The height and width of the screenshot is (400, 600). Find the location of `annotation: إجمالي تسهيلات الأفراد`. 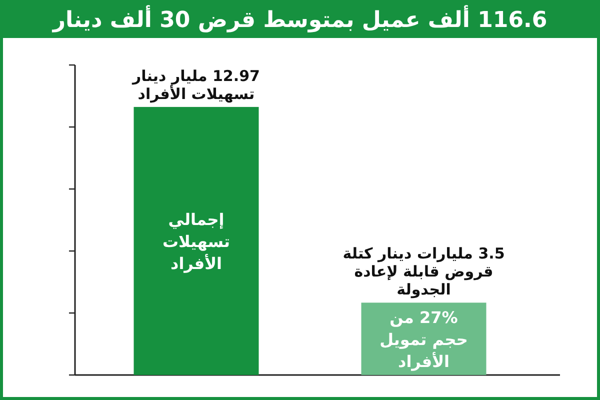

annotation: إجمالي تسهيلات الأفراد is located at coordinates (196, 241).